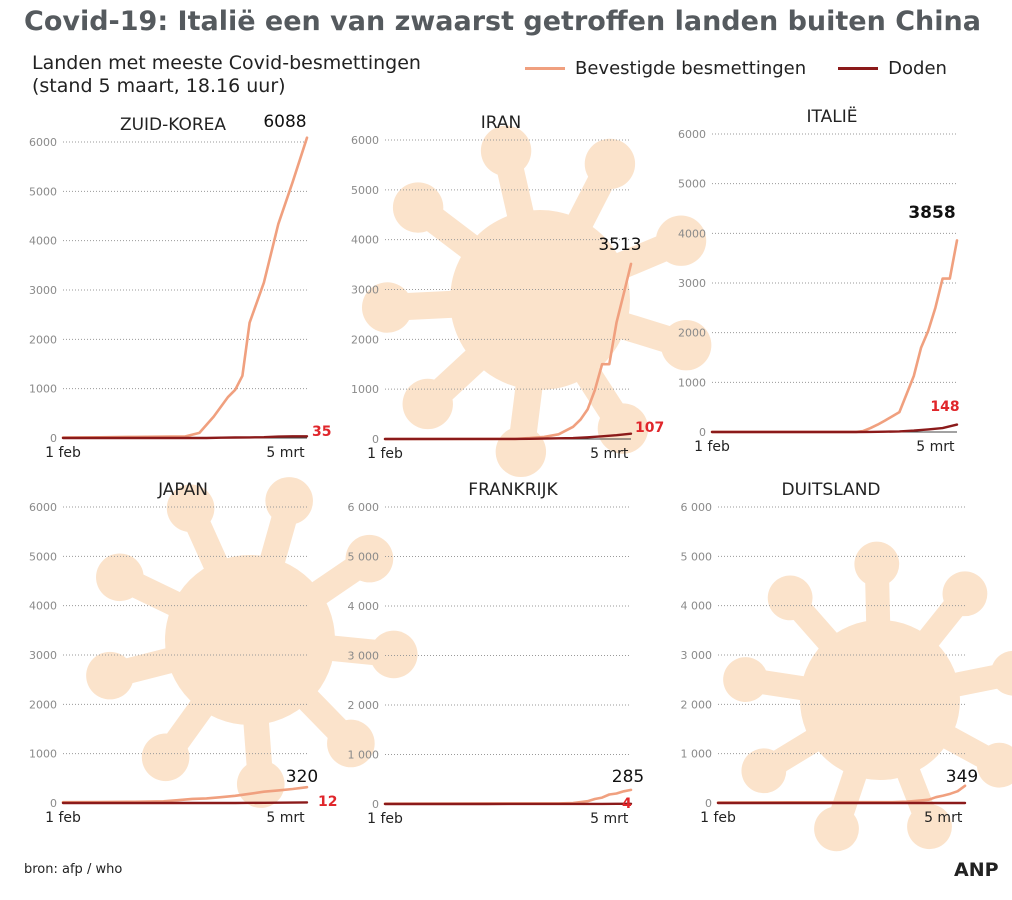  What do you see at coordinates (830, 490) in the screenshot?
I see `chart-title: DUITSLAND` at bounding box center [830, 490].